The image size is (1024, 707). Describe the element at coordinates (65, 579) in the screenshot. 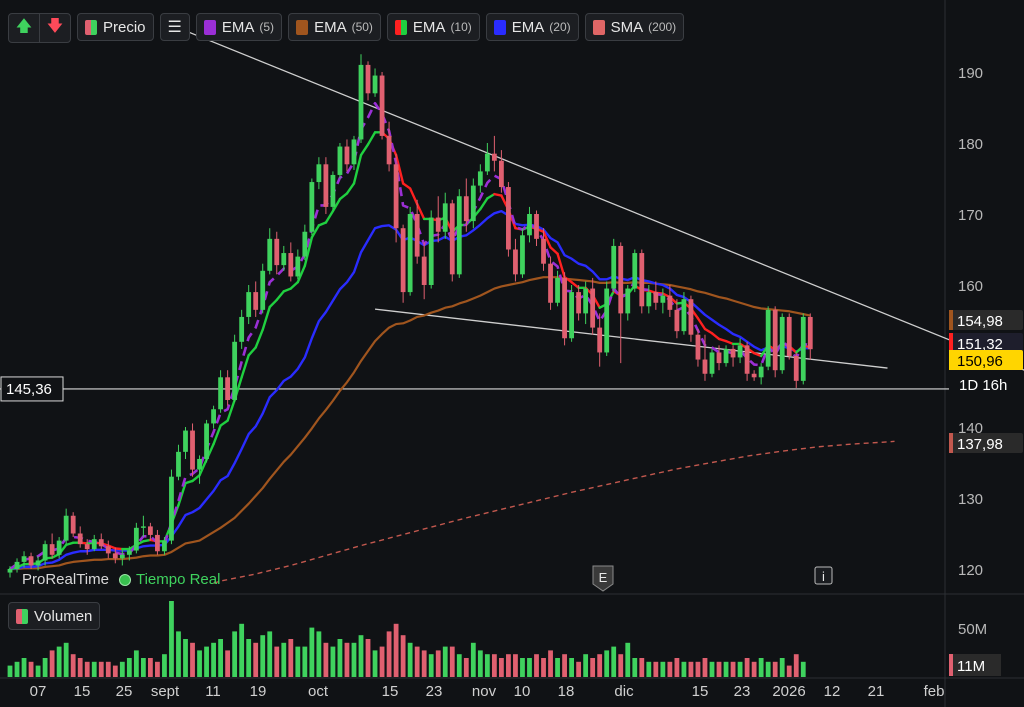

I see `brand-name: ProRealTime` at that location.